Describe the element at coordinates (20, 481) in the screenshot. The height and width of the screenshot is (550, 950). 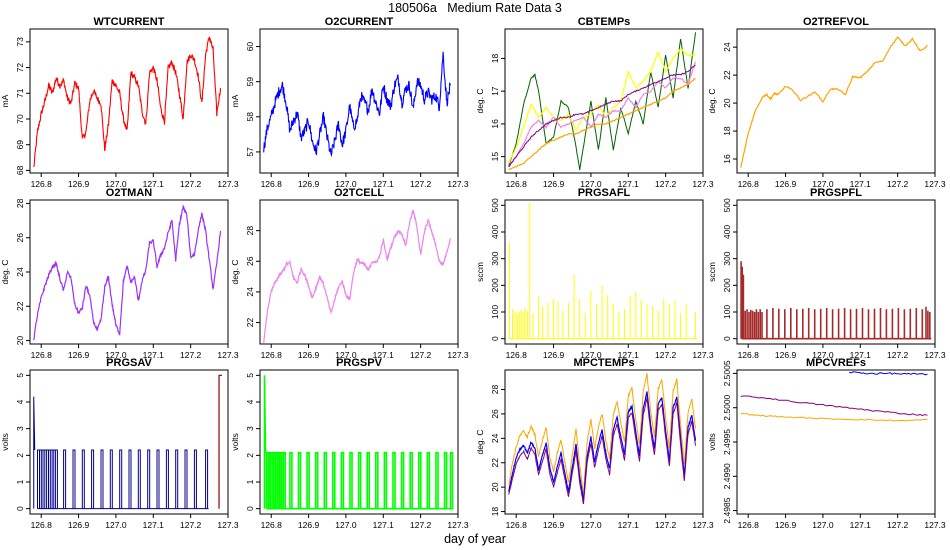
I see `y-tick-label: 1` at that location.